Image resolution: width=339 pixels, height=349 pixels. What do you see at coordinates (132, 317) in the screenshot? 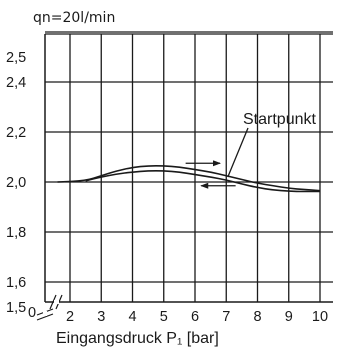
I see `x-tick-label-4: 4` at bounding box center [132, 317].